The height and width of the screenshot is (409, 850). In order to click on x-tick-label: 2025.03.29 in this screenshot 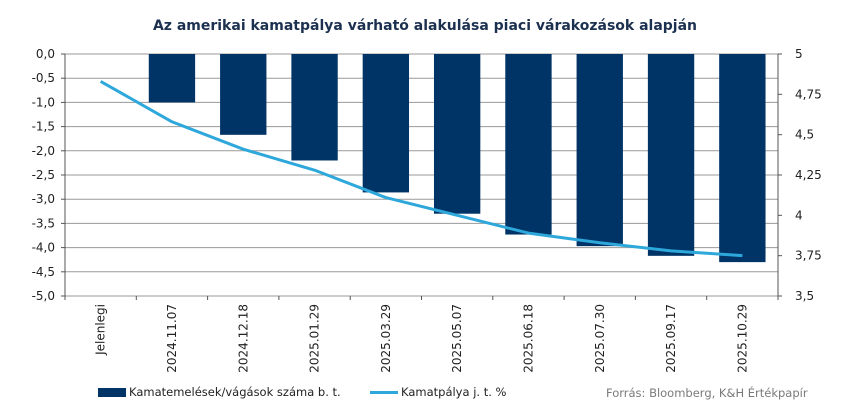, I will do `click(386, 338)`.